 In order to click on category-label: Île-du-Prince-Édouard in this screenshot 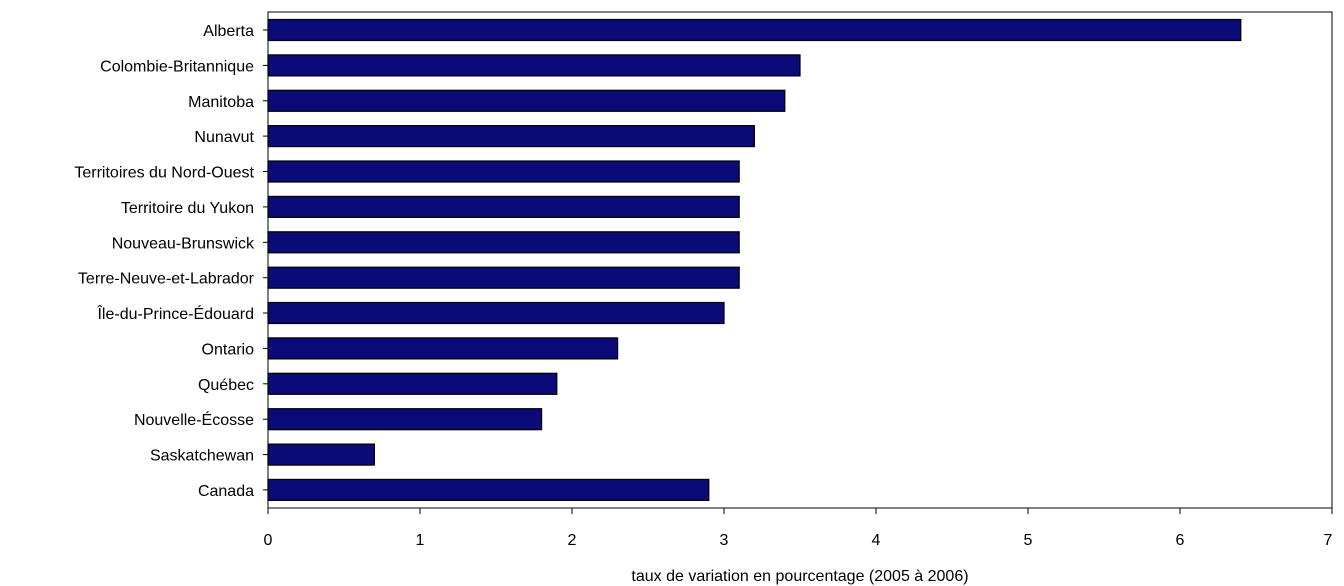, I will do `click(175, 313)`.